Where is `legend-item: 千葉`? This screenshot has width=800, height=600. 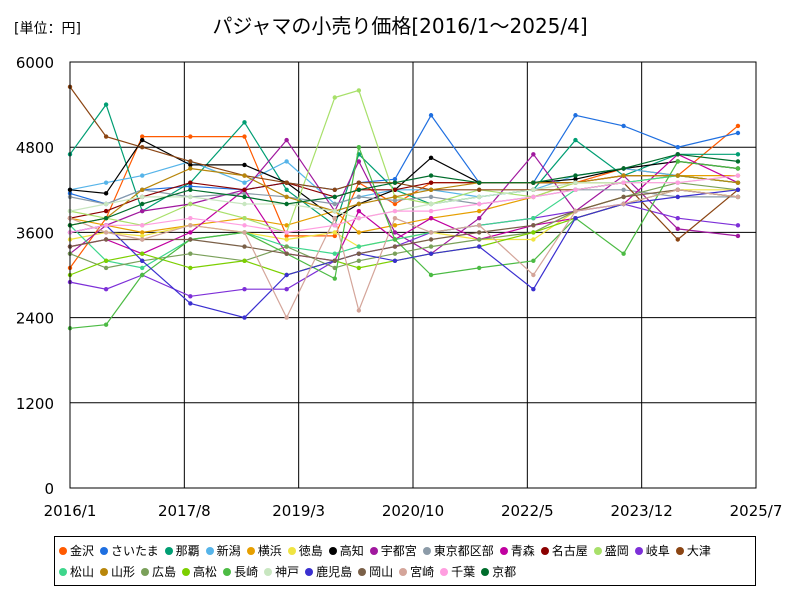
legend-item: 千葉 is located at coordinates (457, 571).